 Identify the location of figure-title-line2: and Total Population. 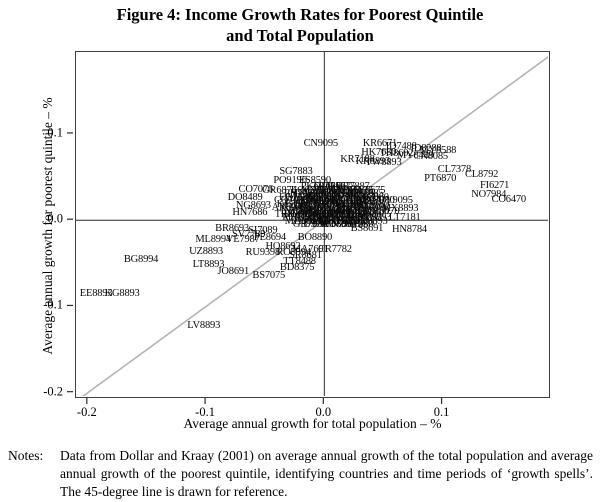
(300, 35).